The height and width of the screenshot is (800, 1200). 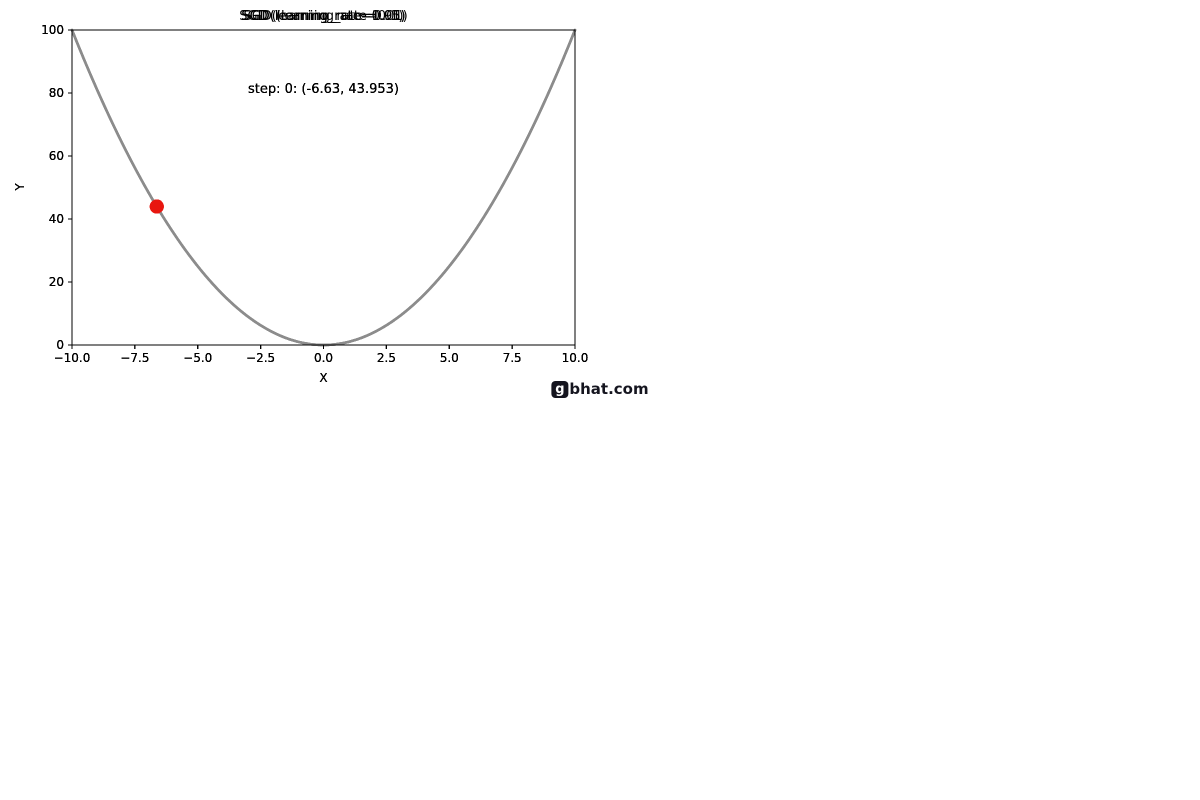 I want to click on plot-title: SGD(learning_rate=0.95), so click(x=323, y=16).